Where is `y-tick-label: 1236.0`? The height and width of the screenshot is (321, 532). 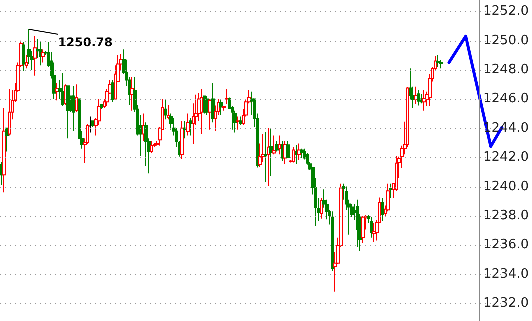
y-tick-label: 1236.0 is located at coordinates (507, 245).